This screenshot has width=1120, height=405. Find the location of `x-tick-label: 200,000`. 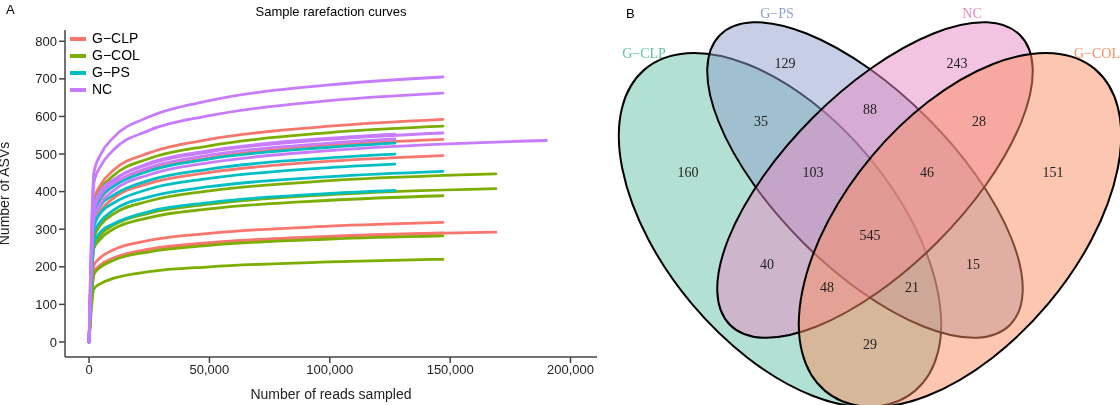

x-tick-label: 200,000 is located at coordinates (571, 370).